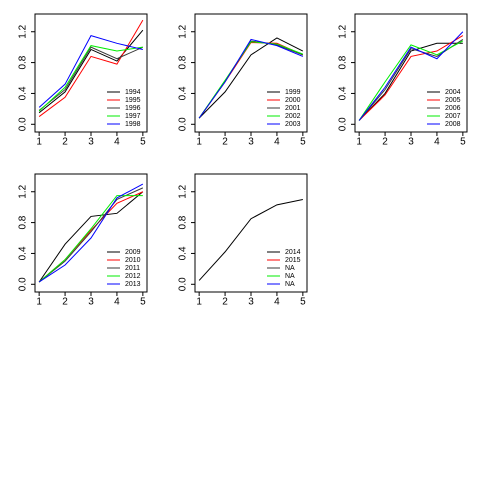 The height and width of the screenshot is (480, 480). I want to click on legend-label: 1999, so click(293, 92).